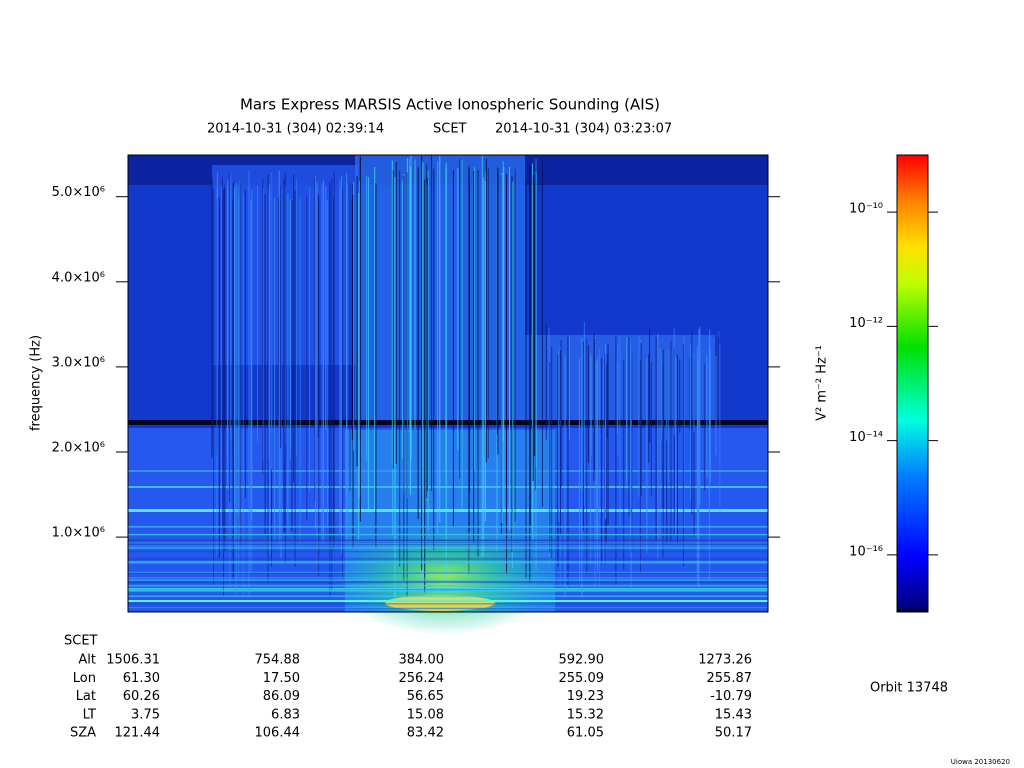 This screenshot has width=1024, height=768. I want to click on ephemeris-value: 19.23, so click(585, 696).